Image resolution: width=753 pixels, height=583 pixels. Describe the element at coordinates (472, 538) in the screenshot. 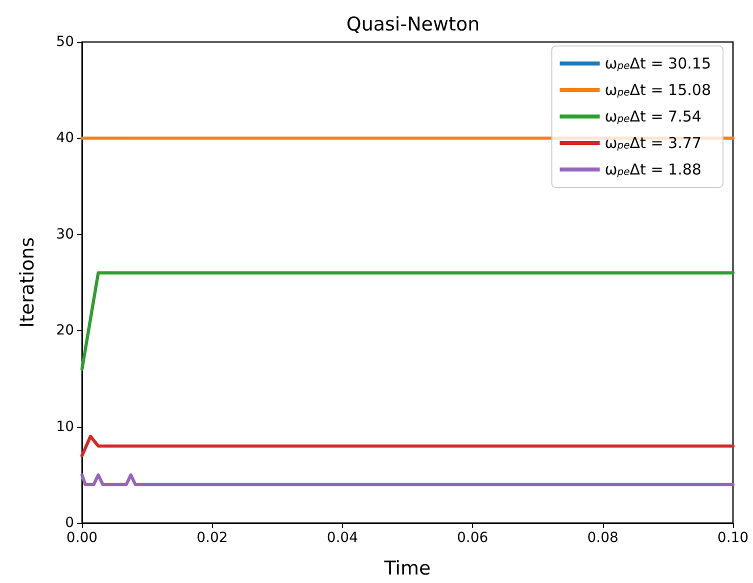

I see `x-tick-label: 0.06` at that location.